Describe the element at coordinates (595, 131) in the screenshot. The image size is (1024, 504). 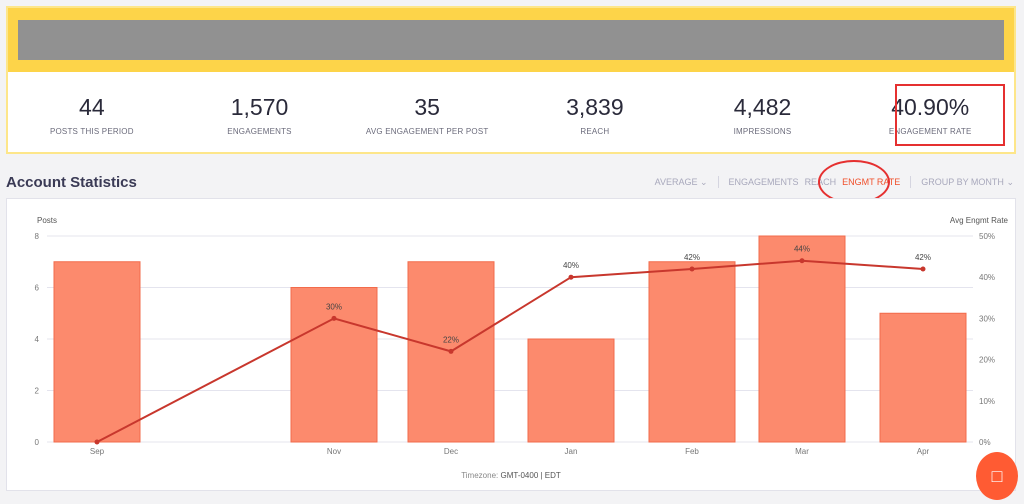
I see `stat-label: REACH` at that location.